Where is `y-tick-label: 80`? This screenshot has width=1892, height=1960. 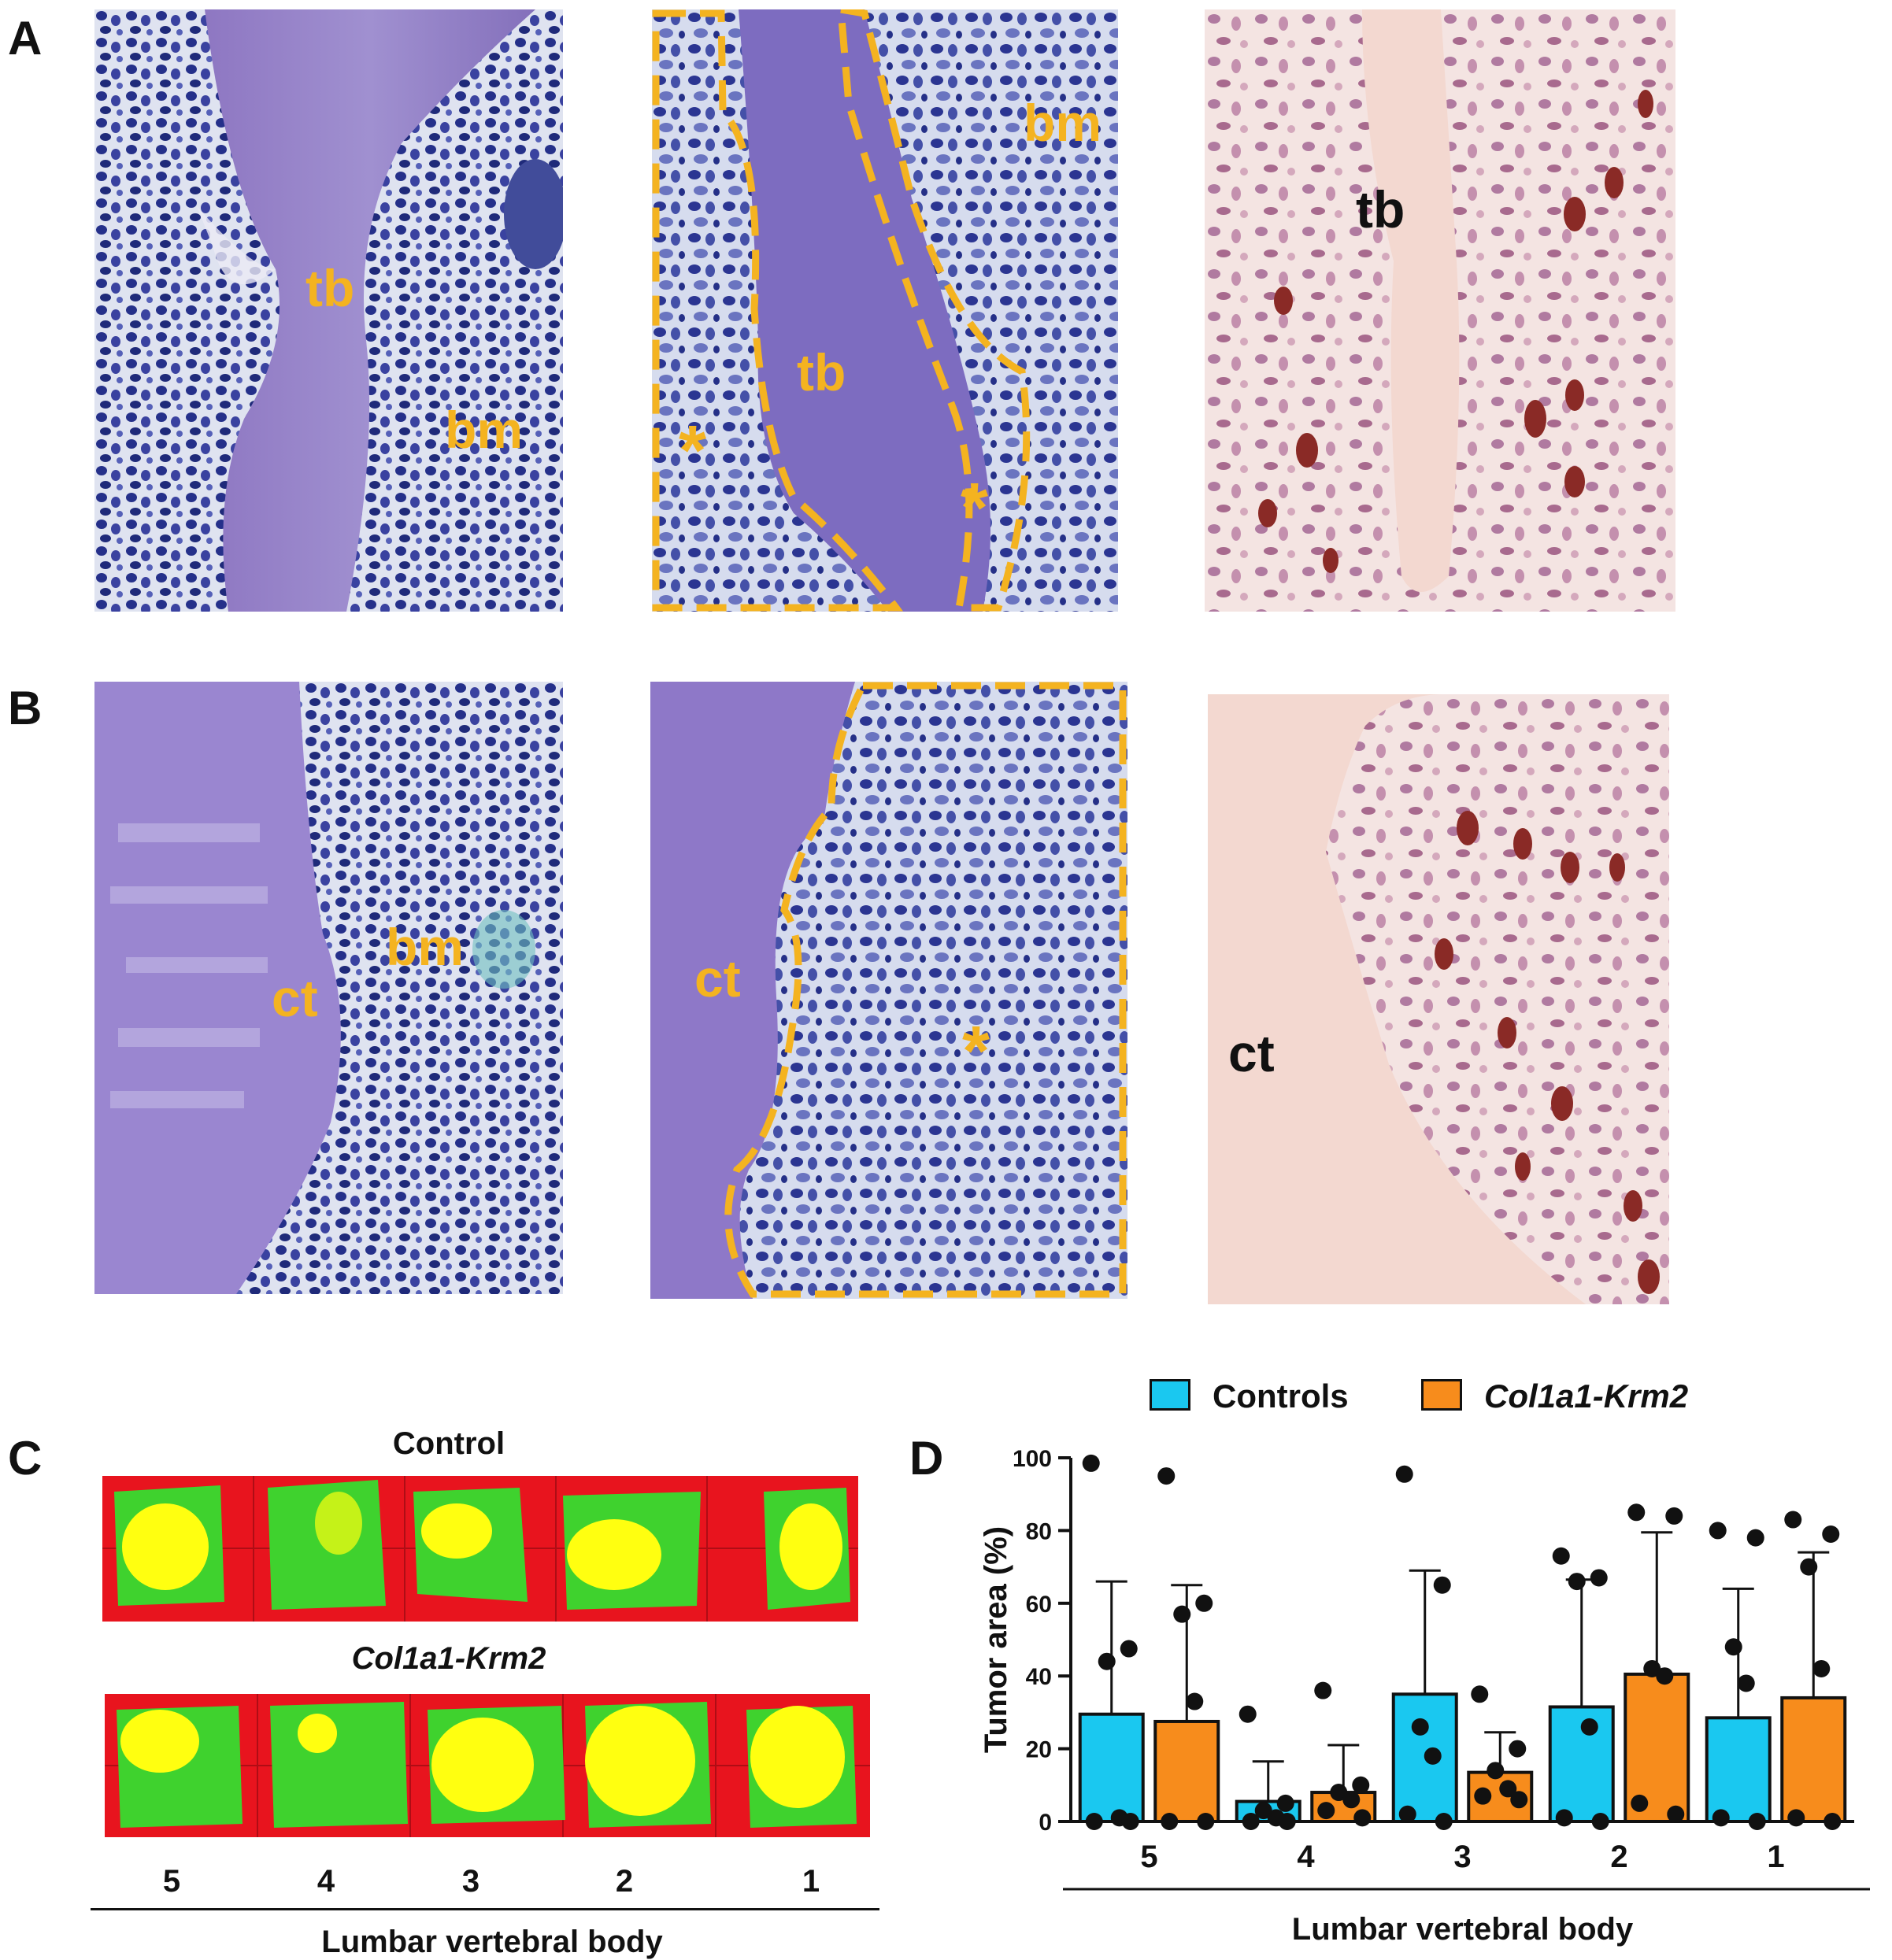 y-tick-label: 80 is located at coordinates (1039, 1531).